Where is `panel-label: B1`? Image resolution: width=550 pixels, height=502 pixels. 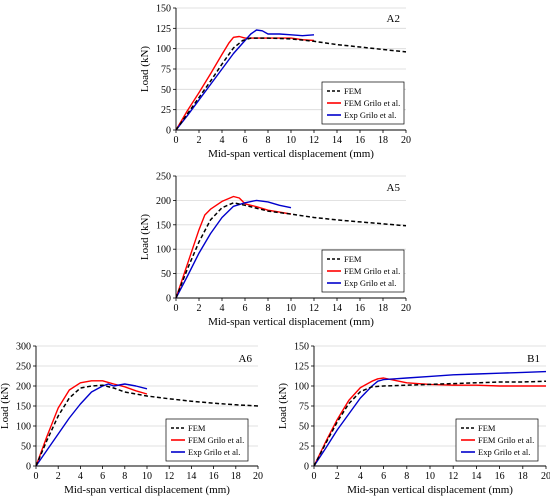 panel-label: B1 is located at coordinates (533, 359).